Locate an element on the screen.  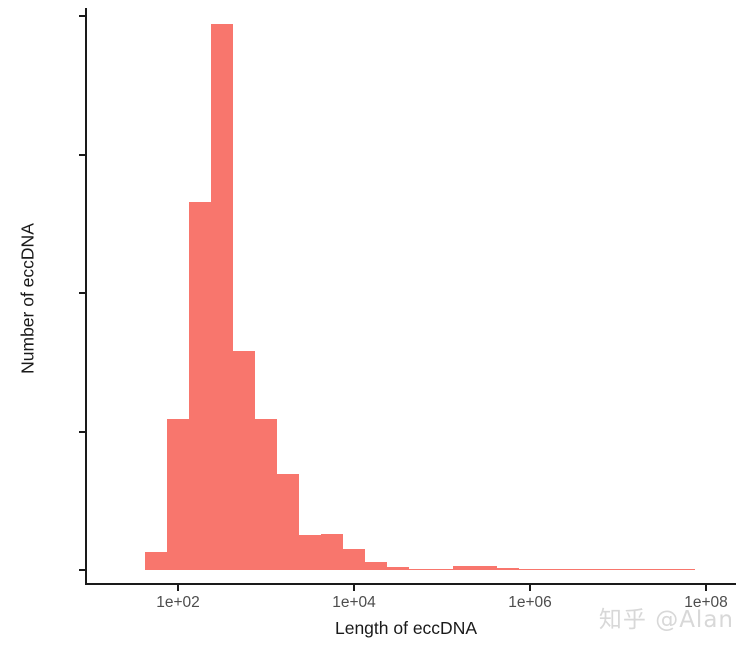
y-axis-line is located at coordinates (86, 296).